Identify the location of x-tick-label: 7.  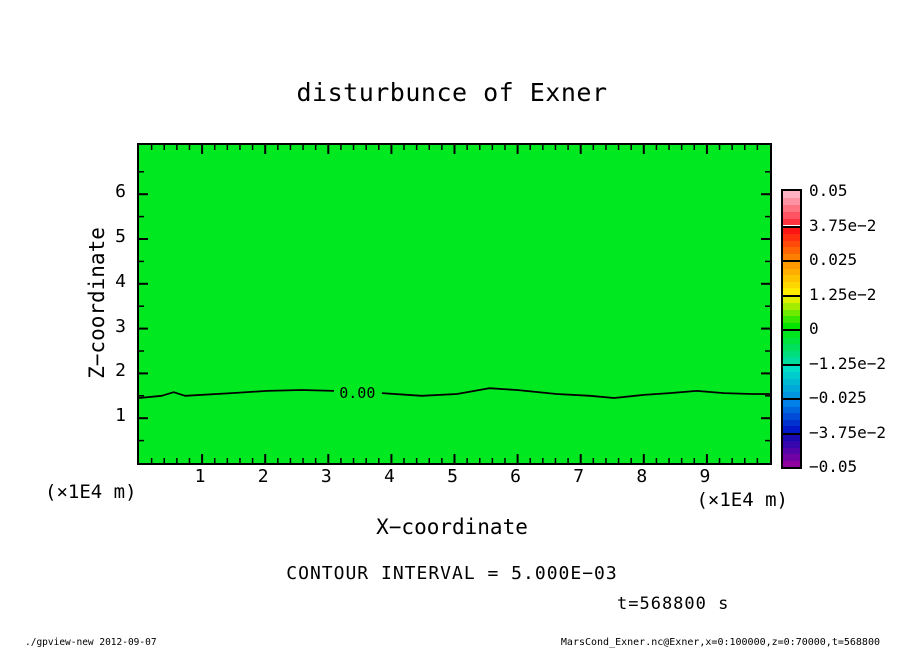
(579, 476).